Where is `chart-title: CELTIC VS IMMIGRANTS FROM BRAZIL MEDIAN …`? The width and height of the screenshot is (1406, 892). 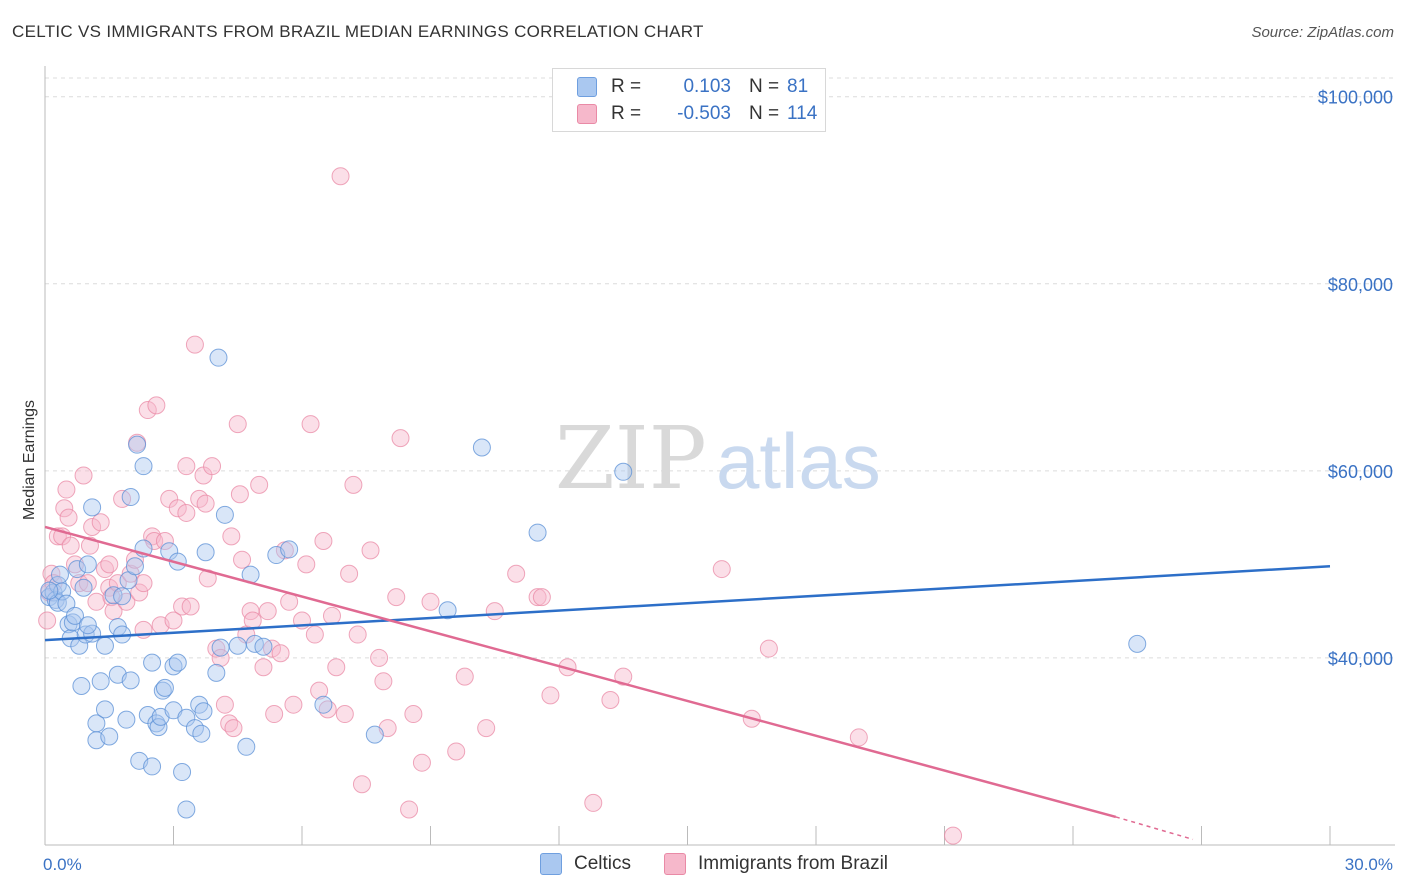
chart-title: CELTIC VS IMMIGRANTS FROM BRAZIL MEDIAN … is located at coordinates (358, 31).